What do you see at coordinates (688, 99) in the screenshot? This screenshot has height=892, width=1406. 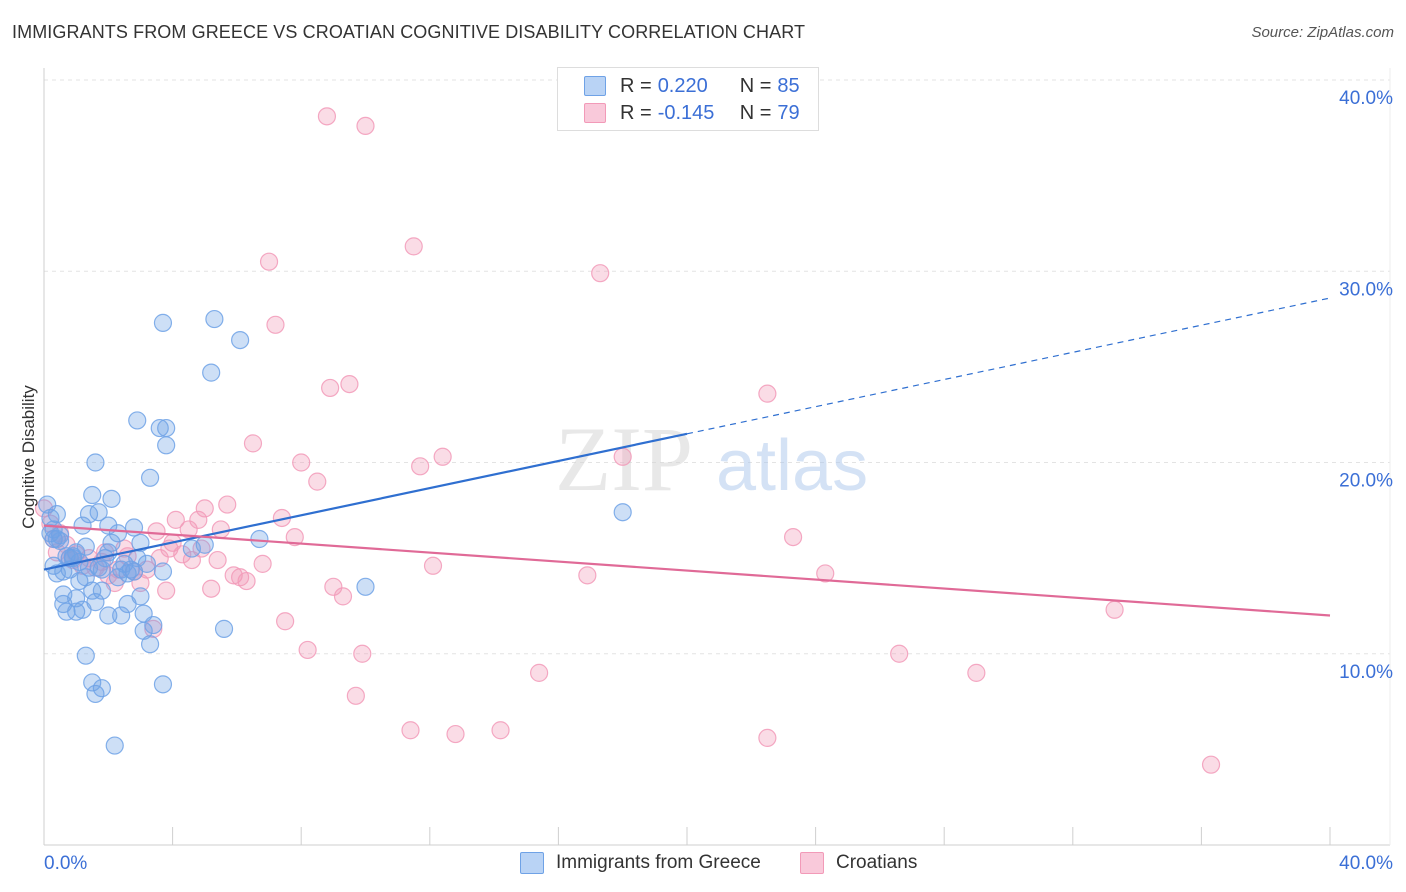 I see `stats-legend: R = 0.220 N = 85 R = -0.145 N = 79` at bounding box center [688, 99].